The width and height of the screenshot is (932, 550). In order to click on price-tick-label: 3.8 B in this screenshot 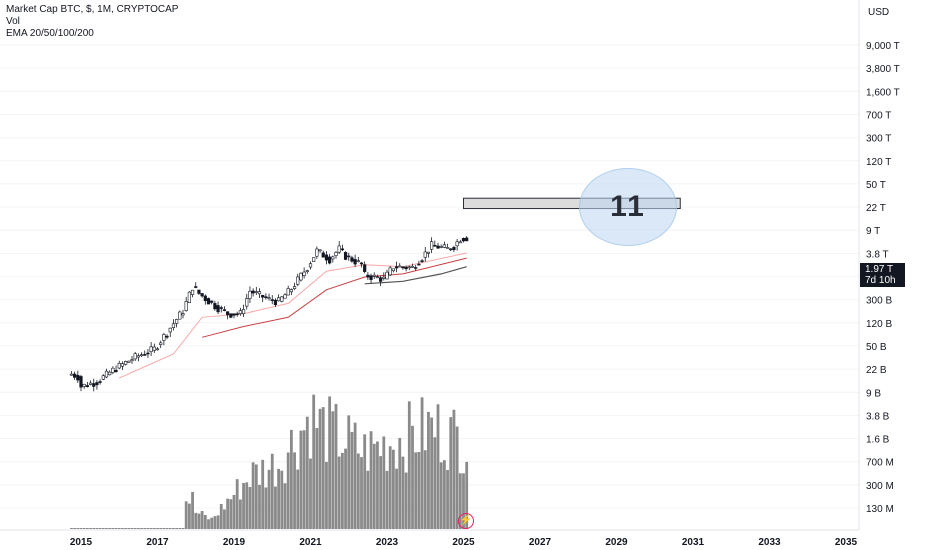, I will do `click(878, 416)`.